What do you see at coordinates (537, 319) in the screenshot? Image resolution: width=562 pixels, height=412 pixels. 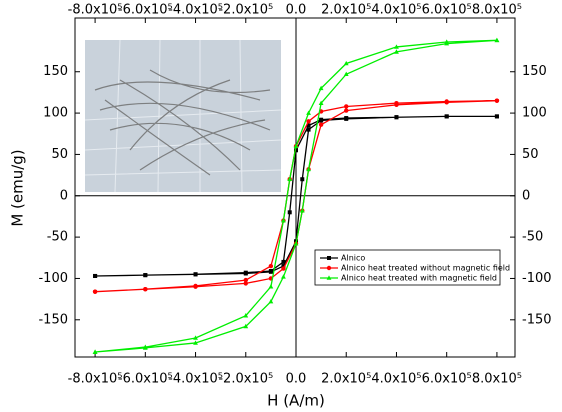 I see `y-tick-label-right: -150` at bounding box center [537, 319].